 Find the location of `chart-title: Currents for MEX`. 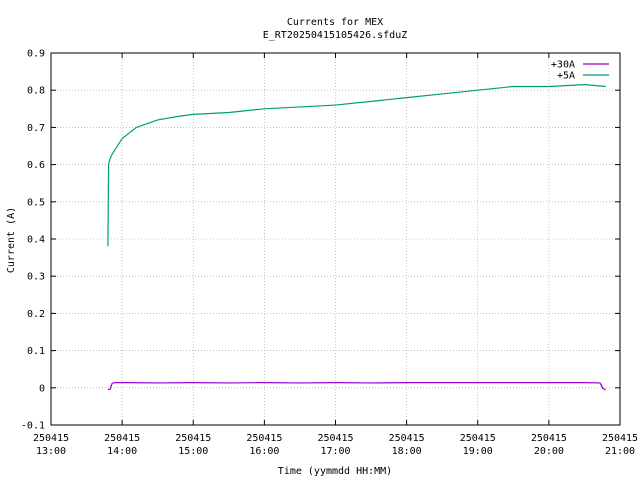

chart-title: Currents for MEX is located at coordinates (335, 22).